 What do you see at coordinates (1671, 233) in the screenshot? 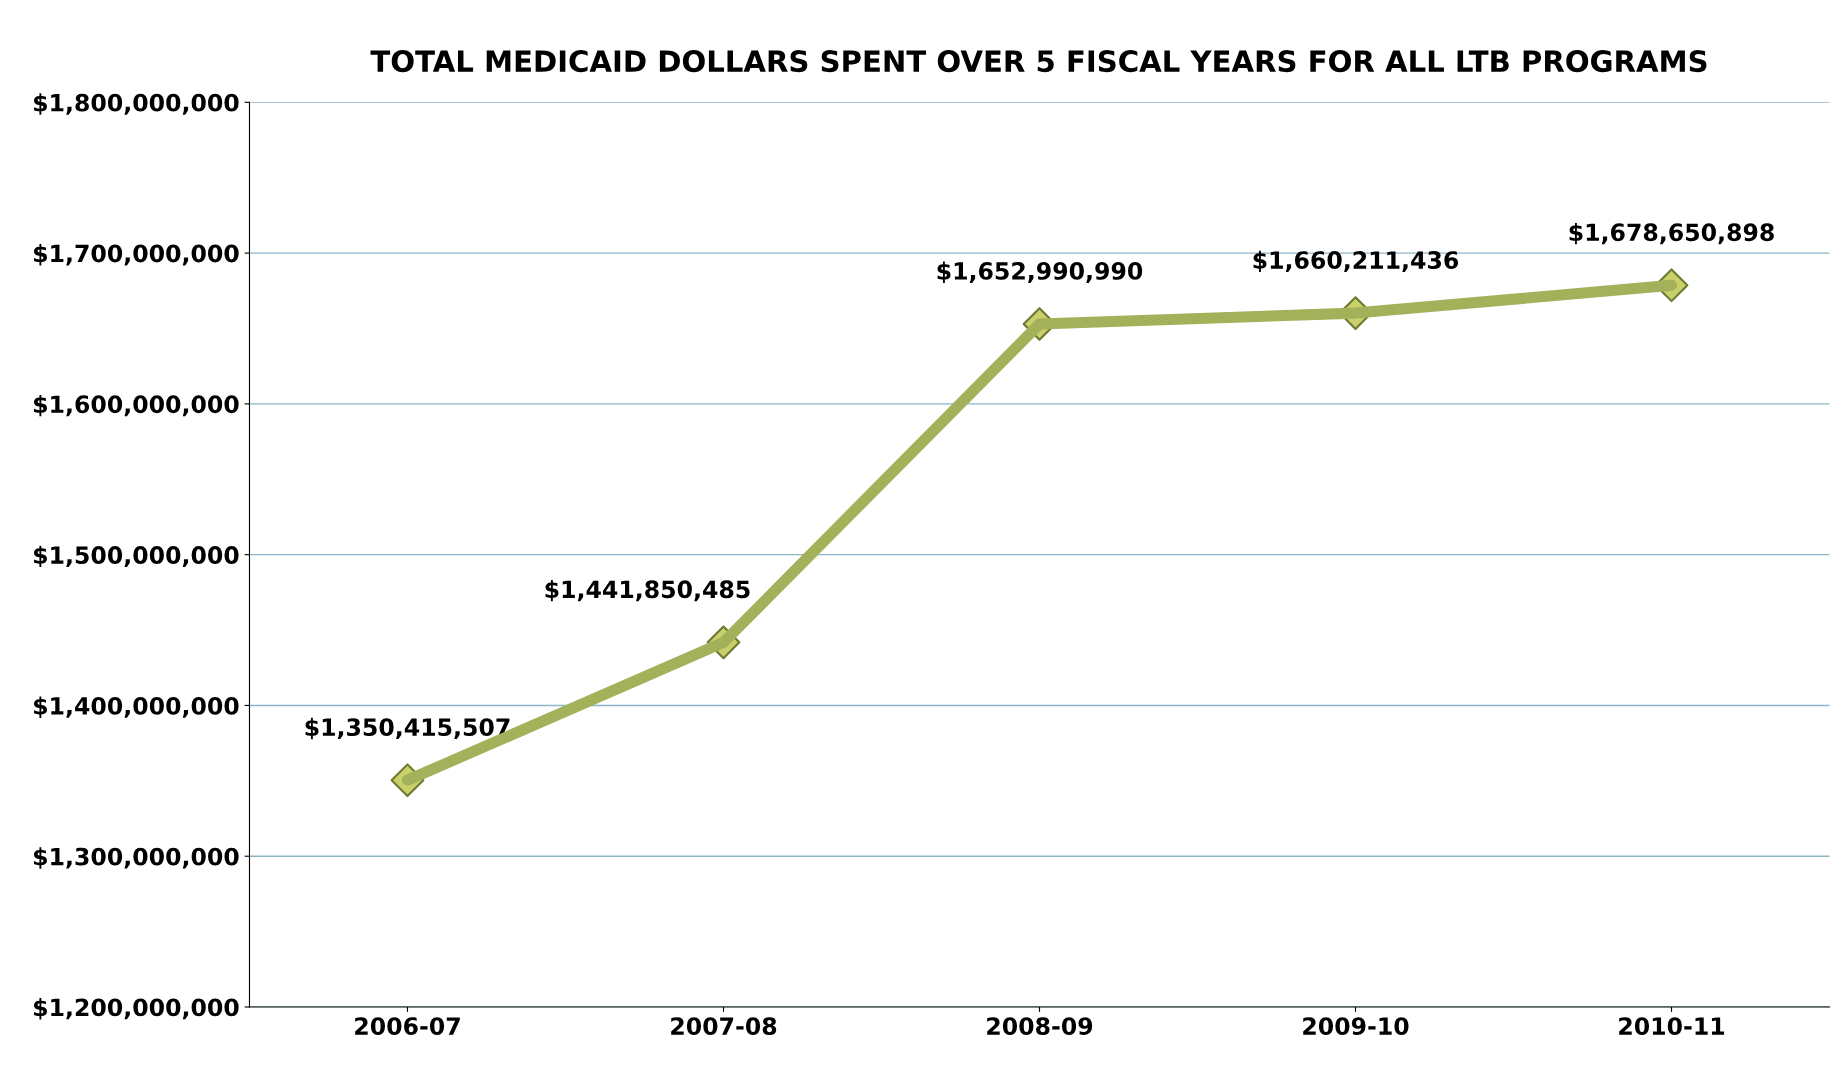
I see `data-label: $1,678,650,898` at bounding box center [1671, 233].